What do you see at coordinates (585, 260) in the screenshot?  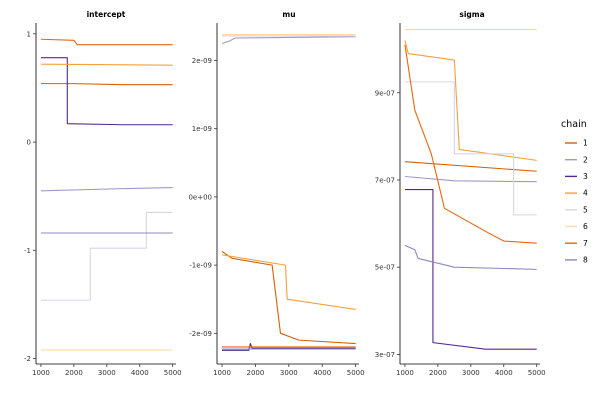 I see `legend-label-8: 8` at bounding box center [585, 260].